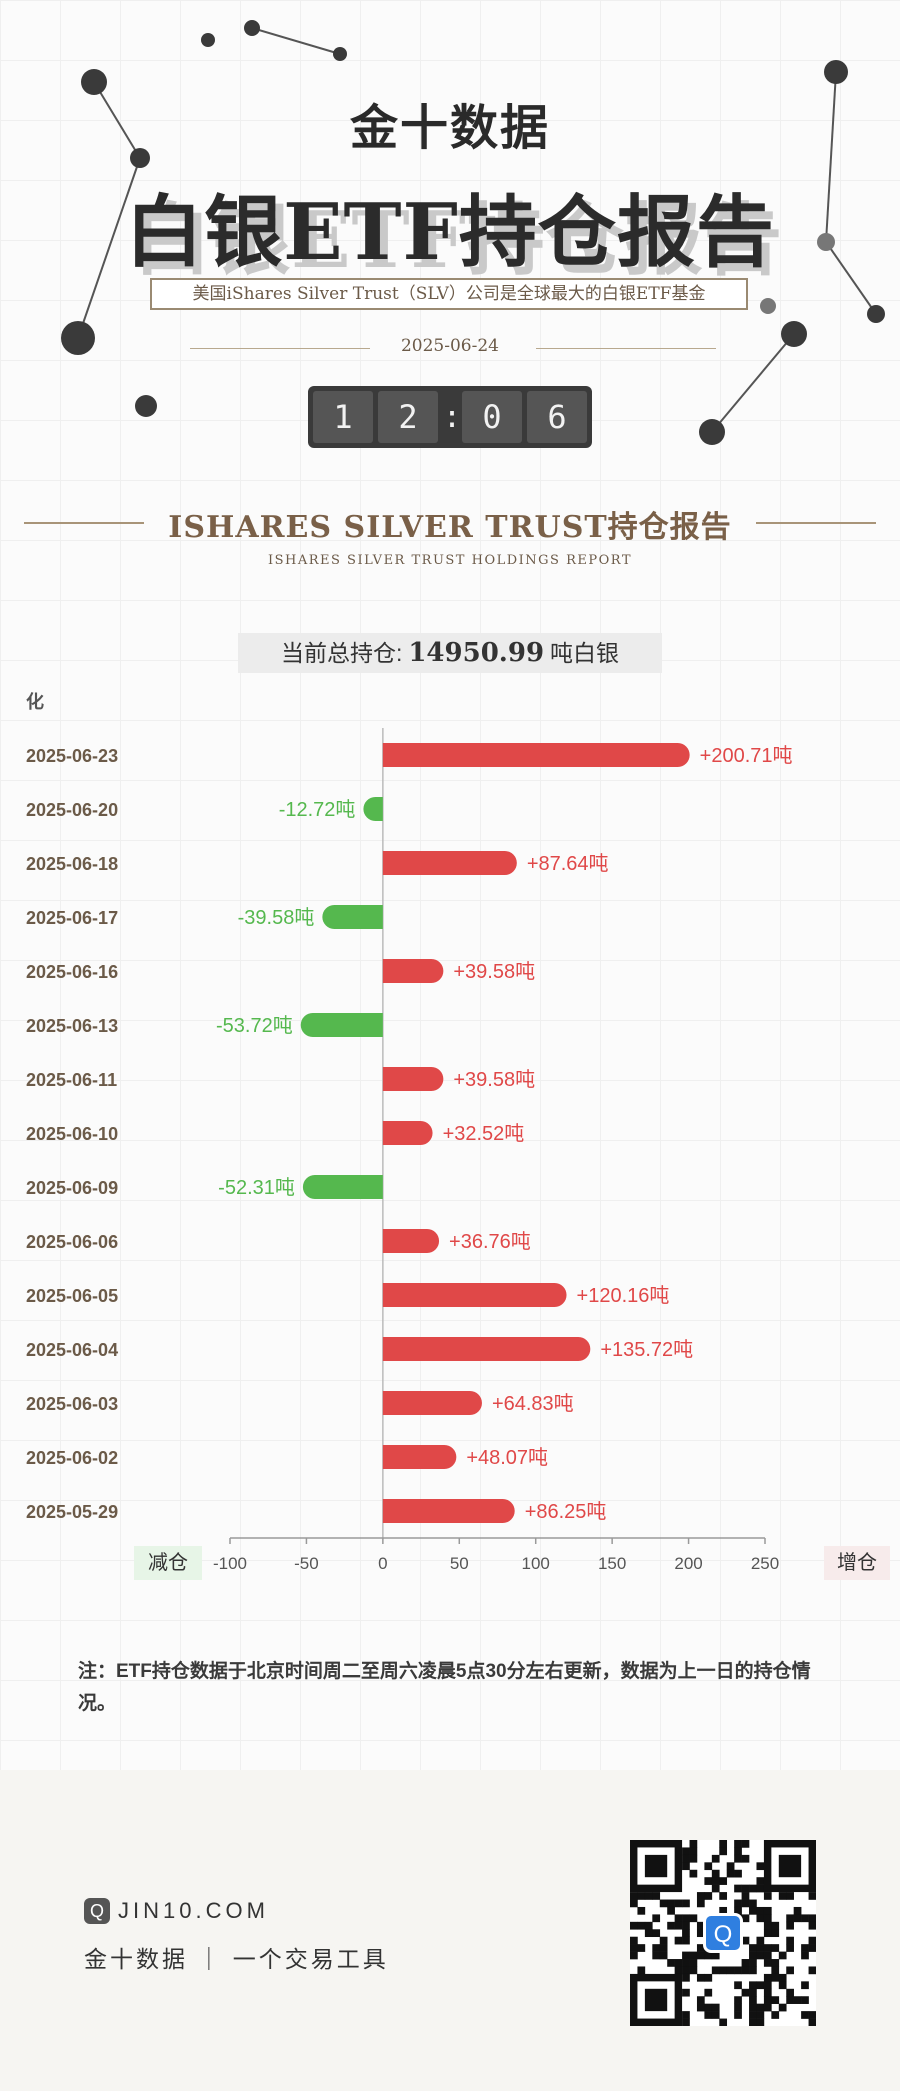 The image size is (900, 2091). I want to click on category-label: 2025-06-23, so click(72, 756).